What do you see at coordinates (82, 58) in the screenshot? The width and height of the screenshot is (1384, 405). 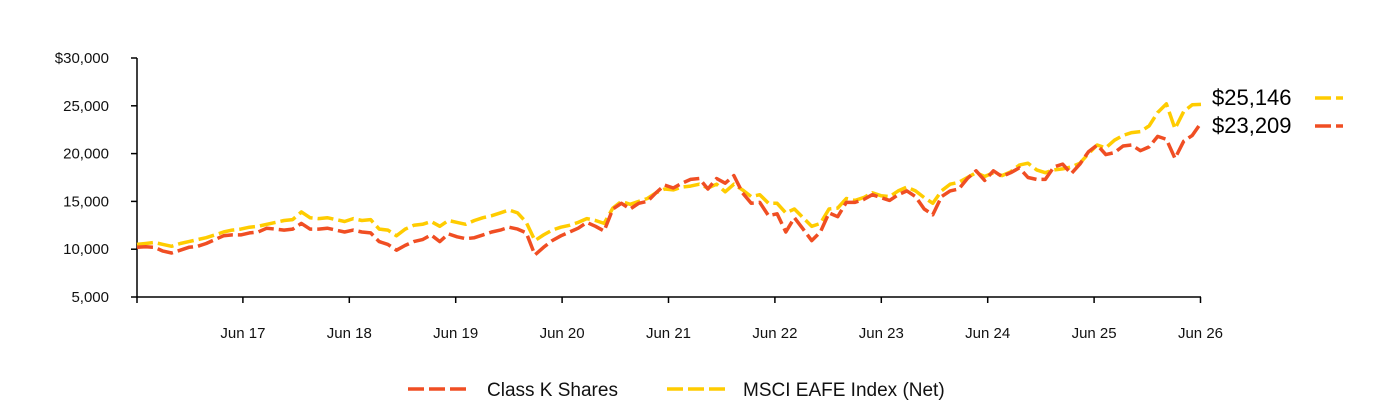 I see `y-tick-label: $30,000` at bounding box center [82, 58].